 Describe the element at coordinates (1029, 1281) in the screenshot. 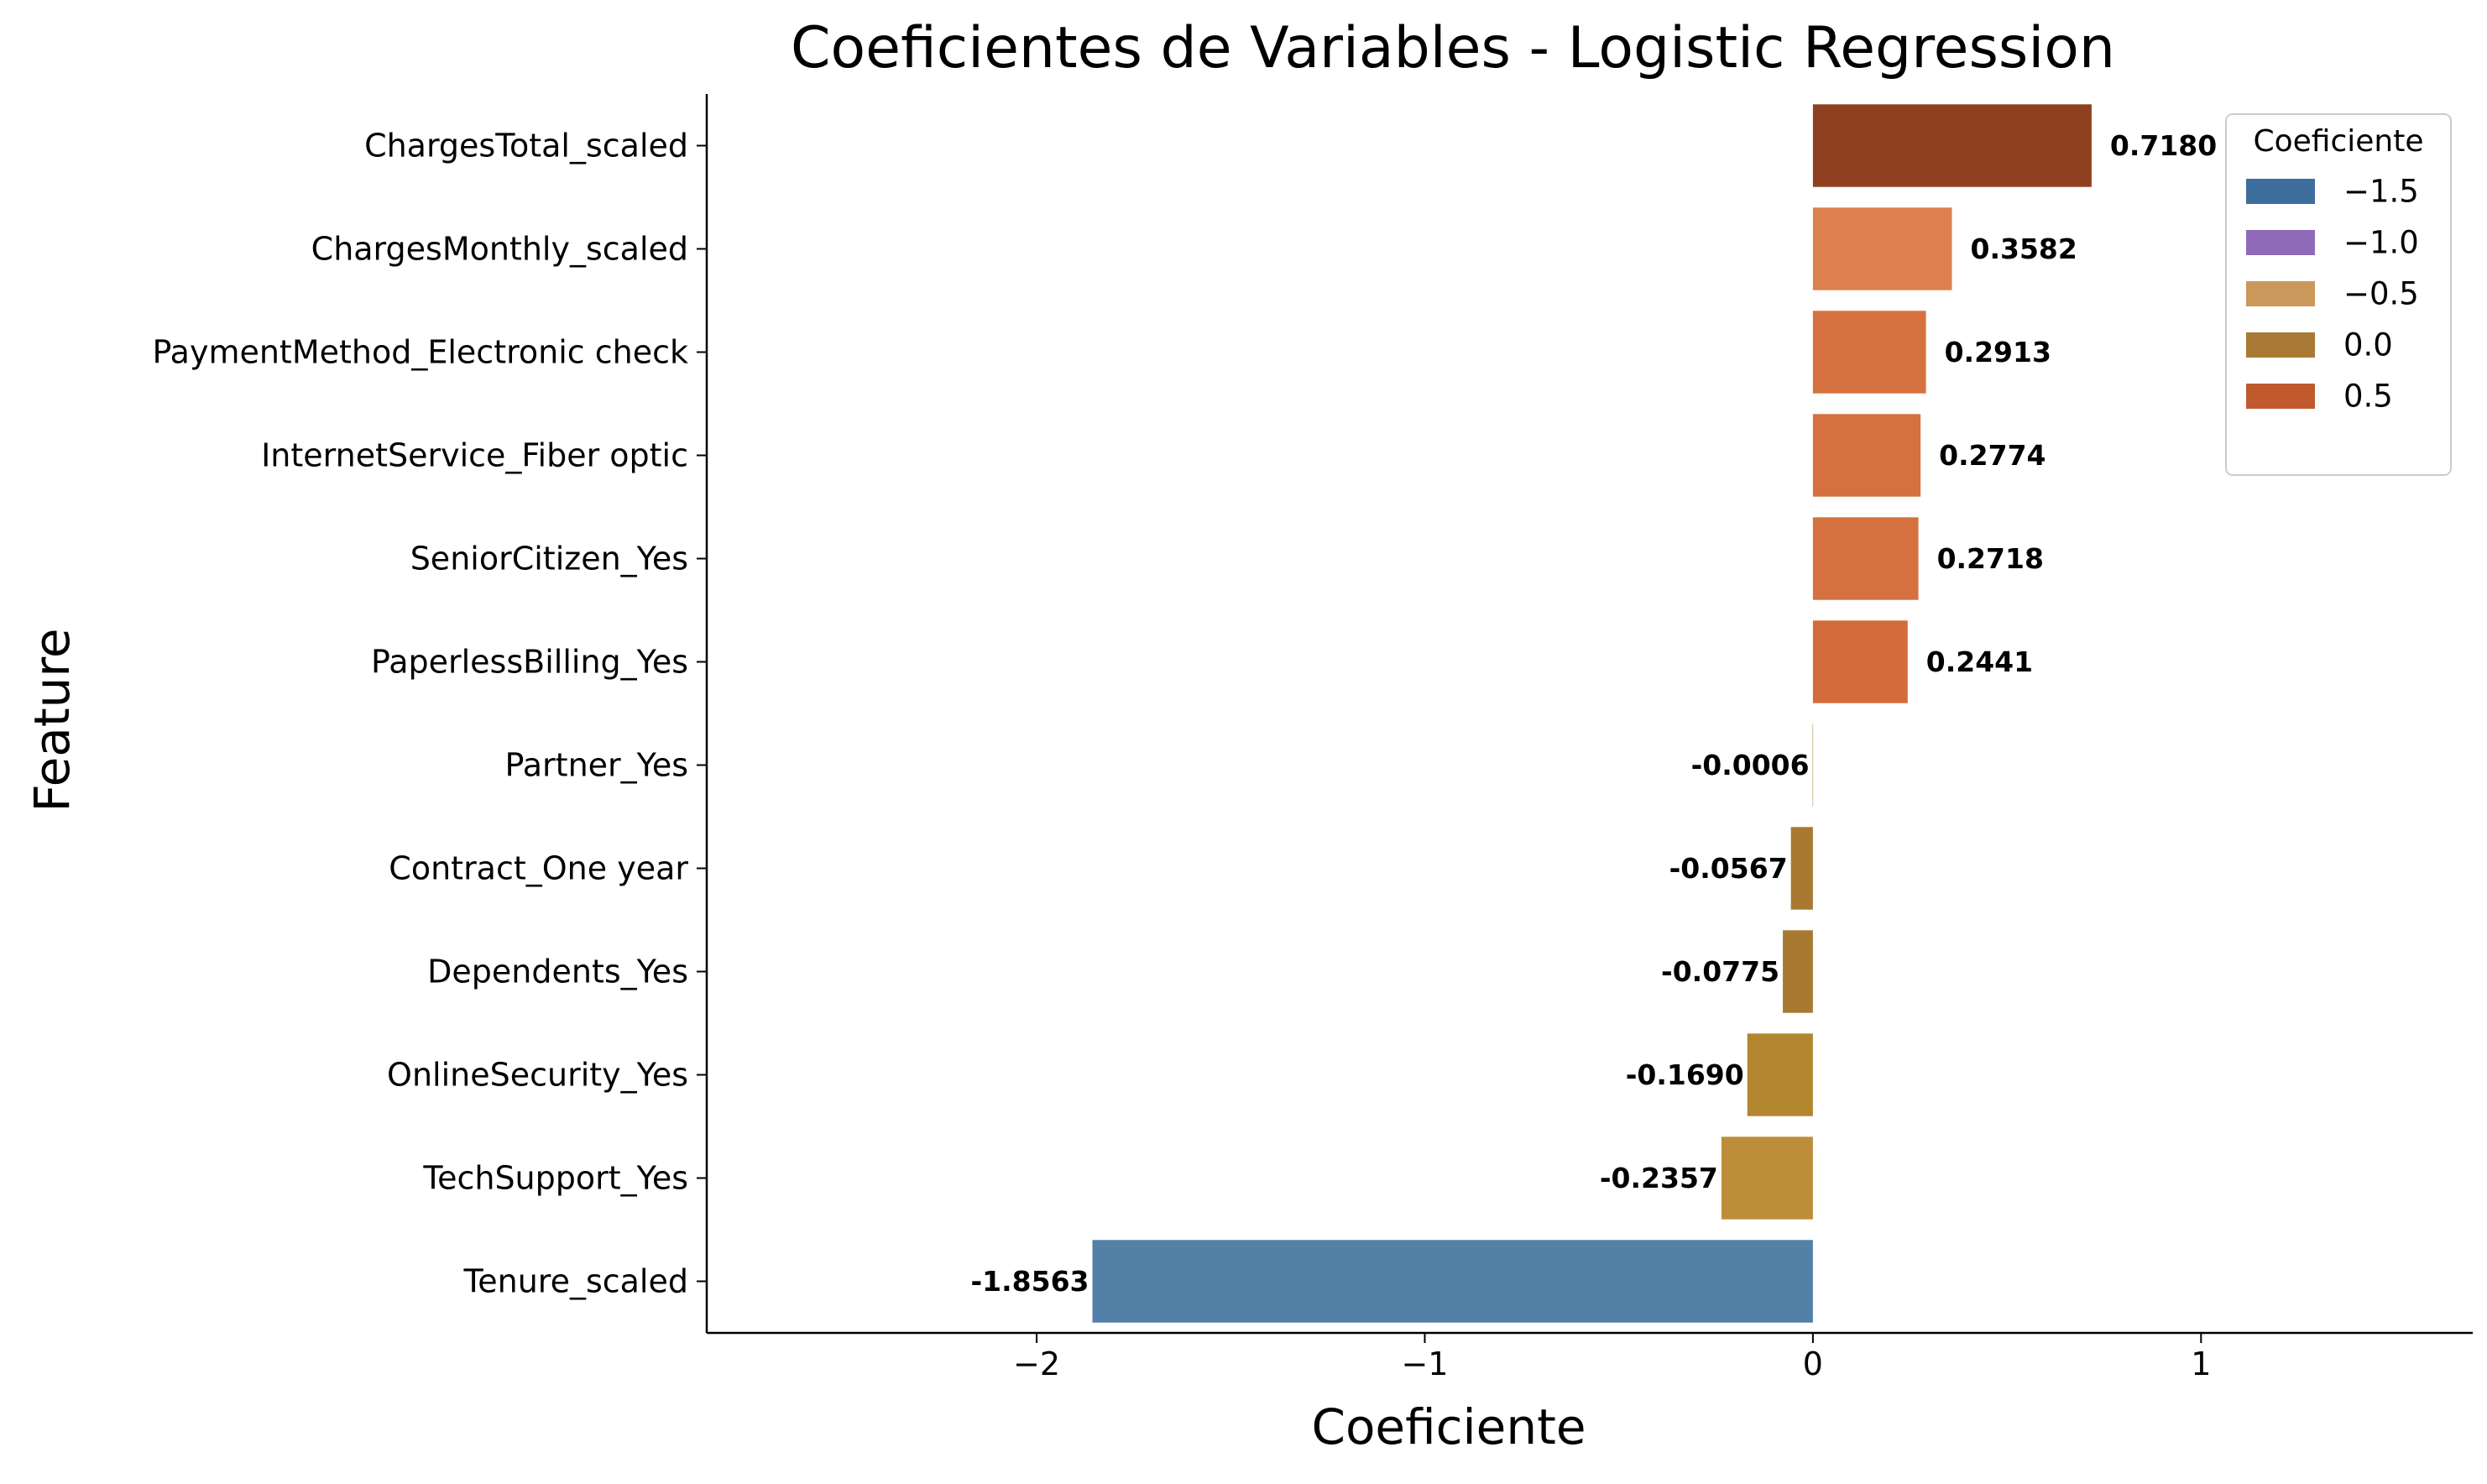

I see `data-label: -1.8563` at that location.